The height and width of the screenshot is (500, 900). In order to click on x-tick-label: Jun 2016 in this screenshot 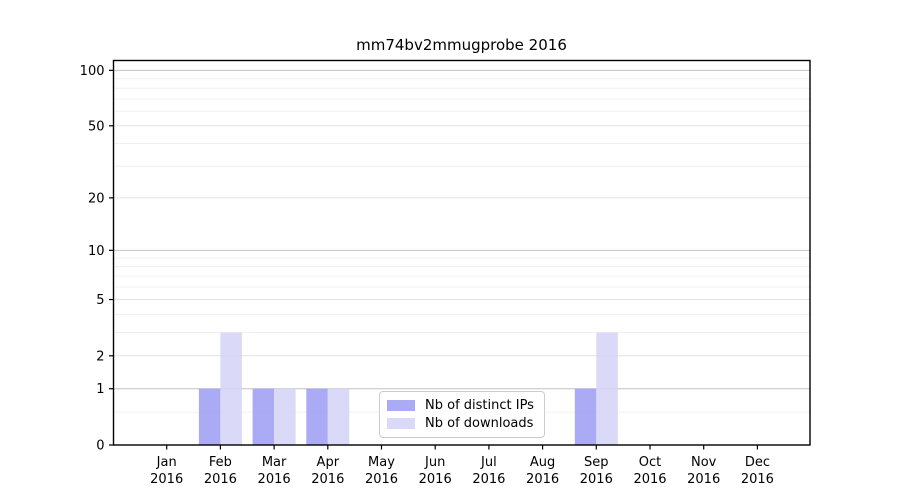, I will do `click(435, 471)`.